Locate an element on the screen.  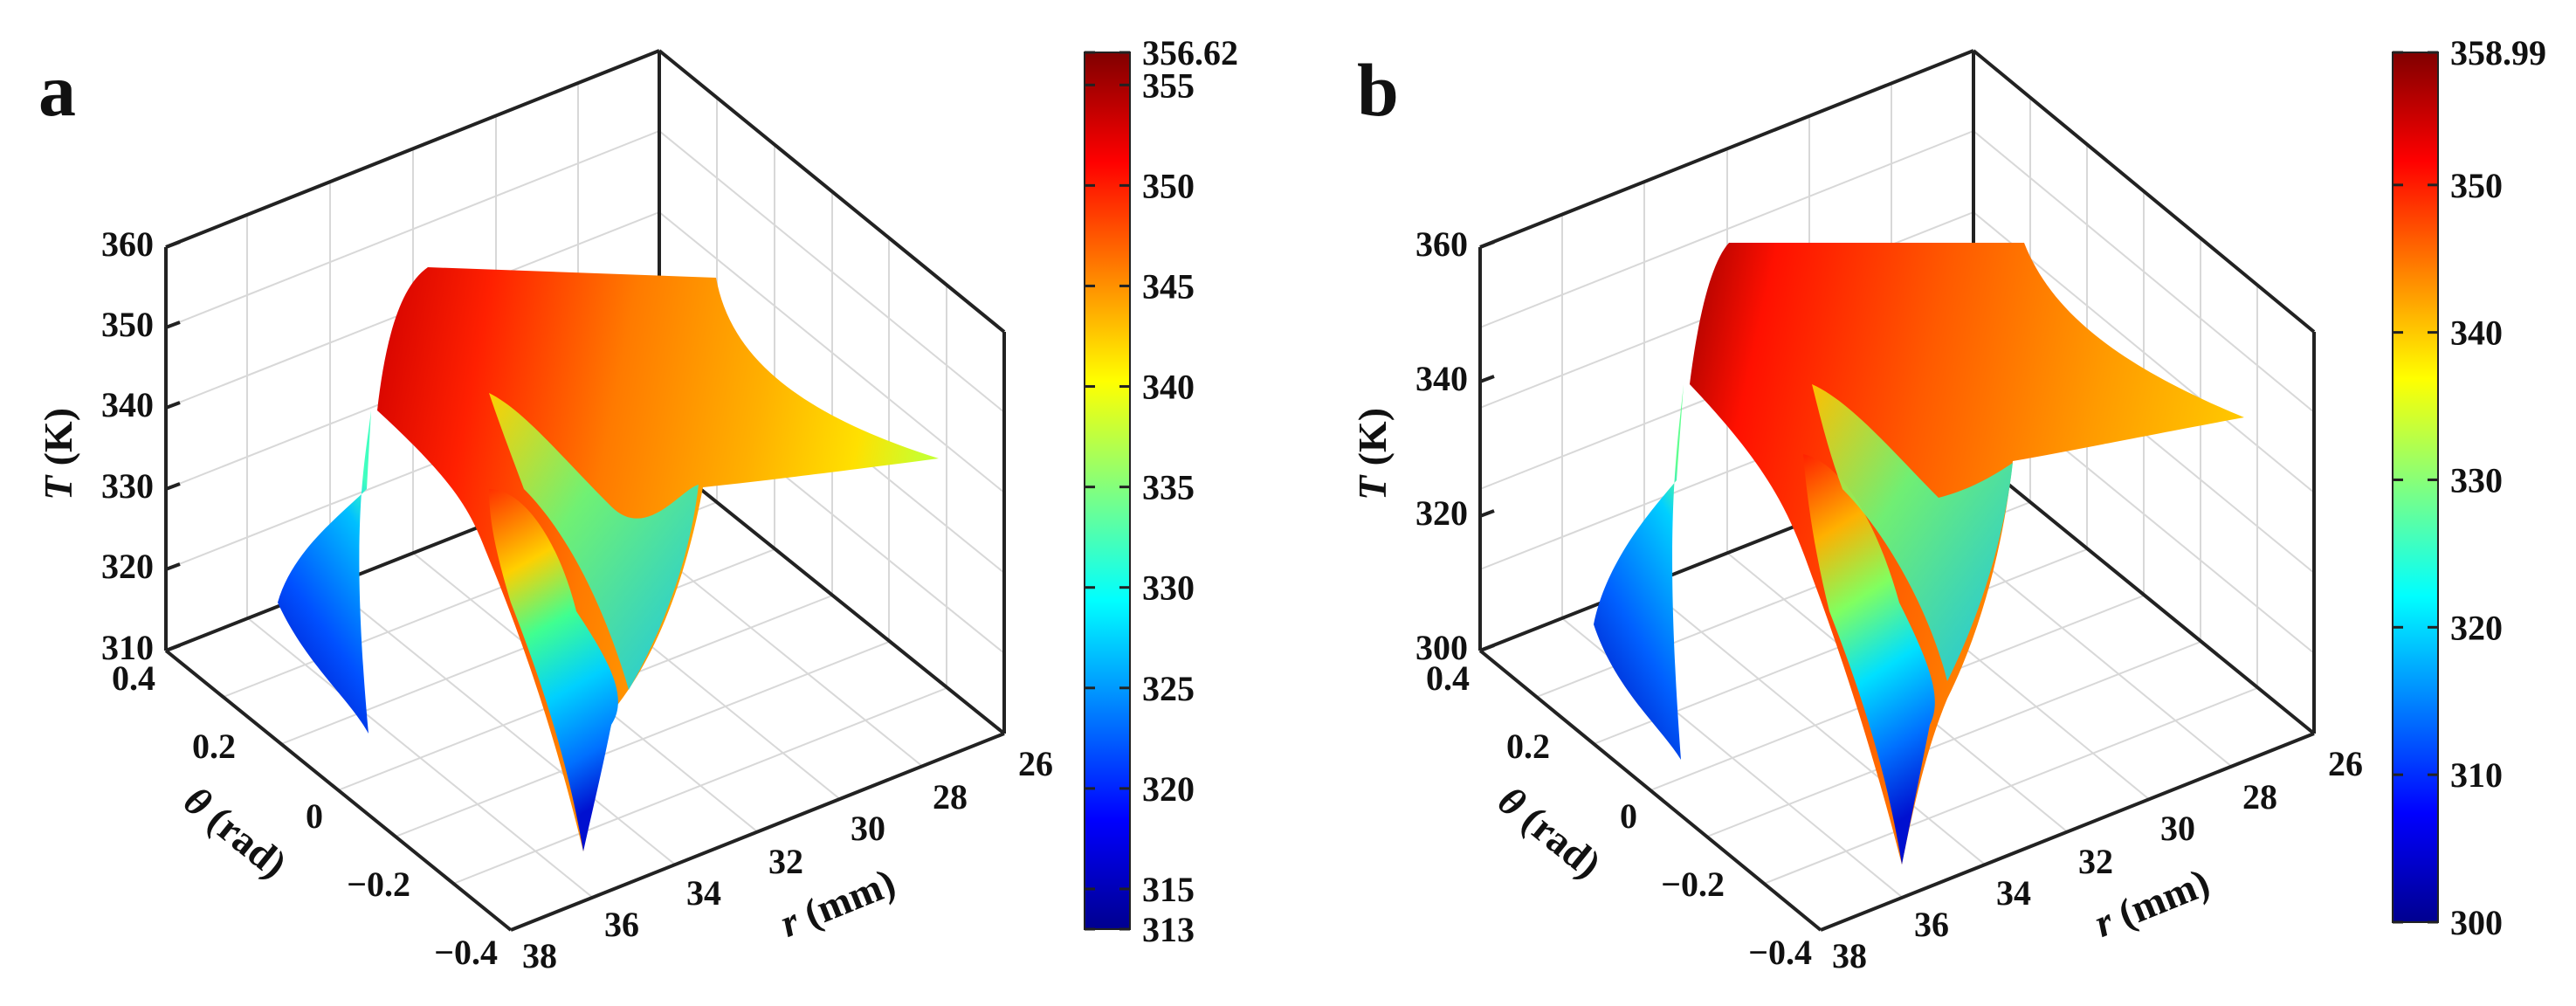
colorbar-tick-label: 315 is located at coordinates (1168, 889).